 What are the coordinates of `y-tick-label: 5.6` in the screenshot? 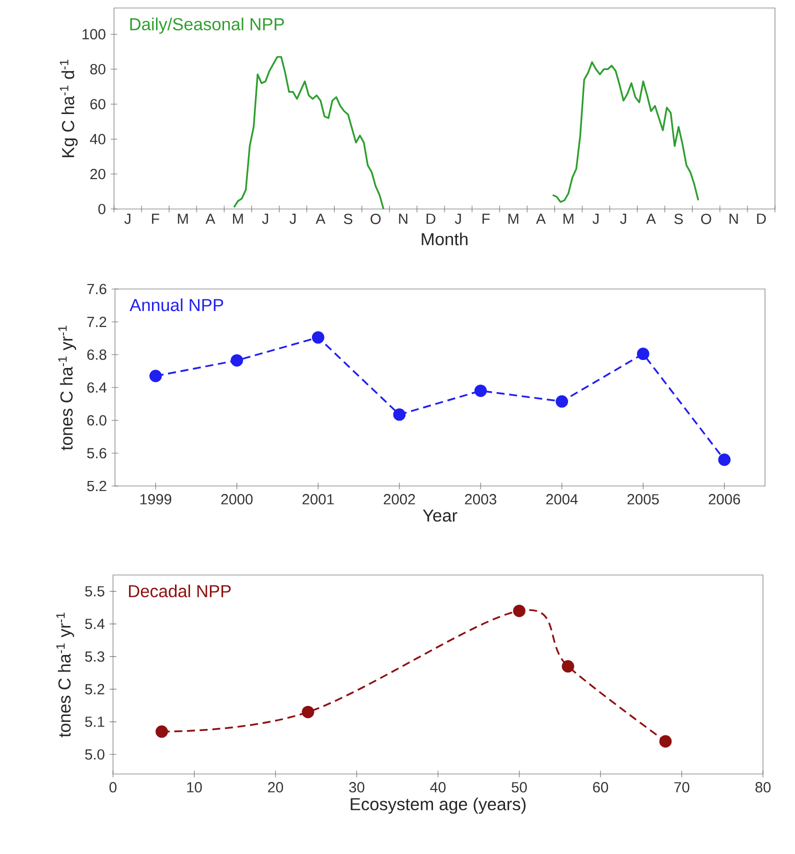 It's located at (96, 453).